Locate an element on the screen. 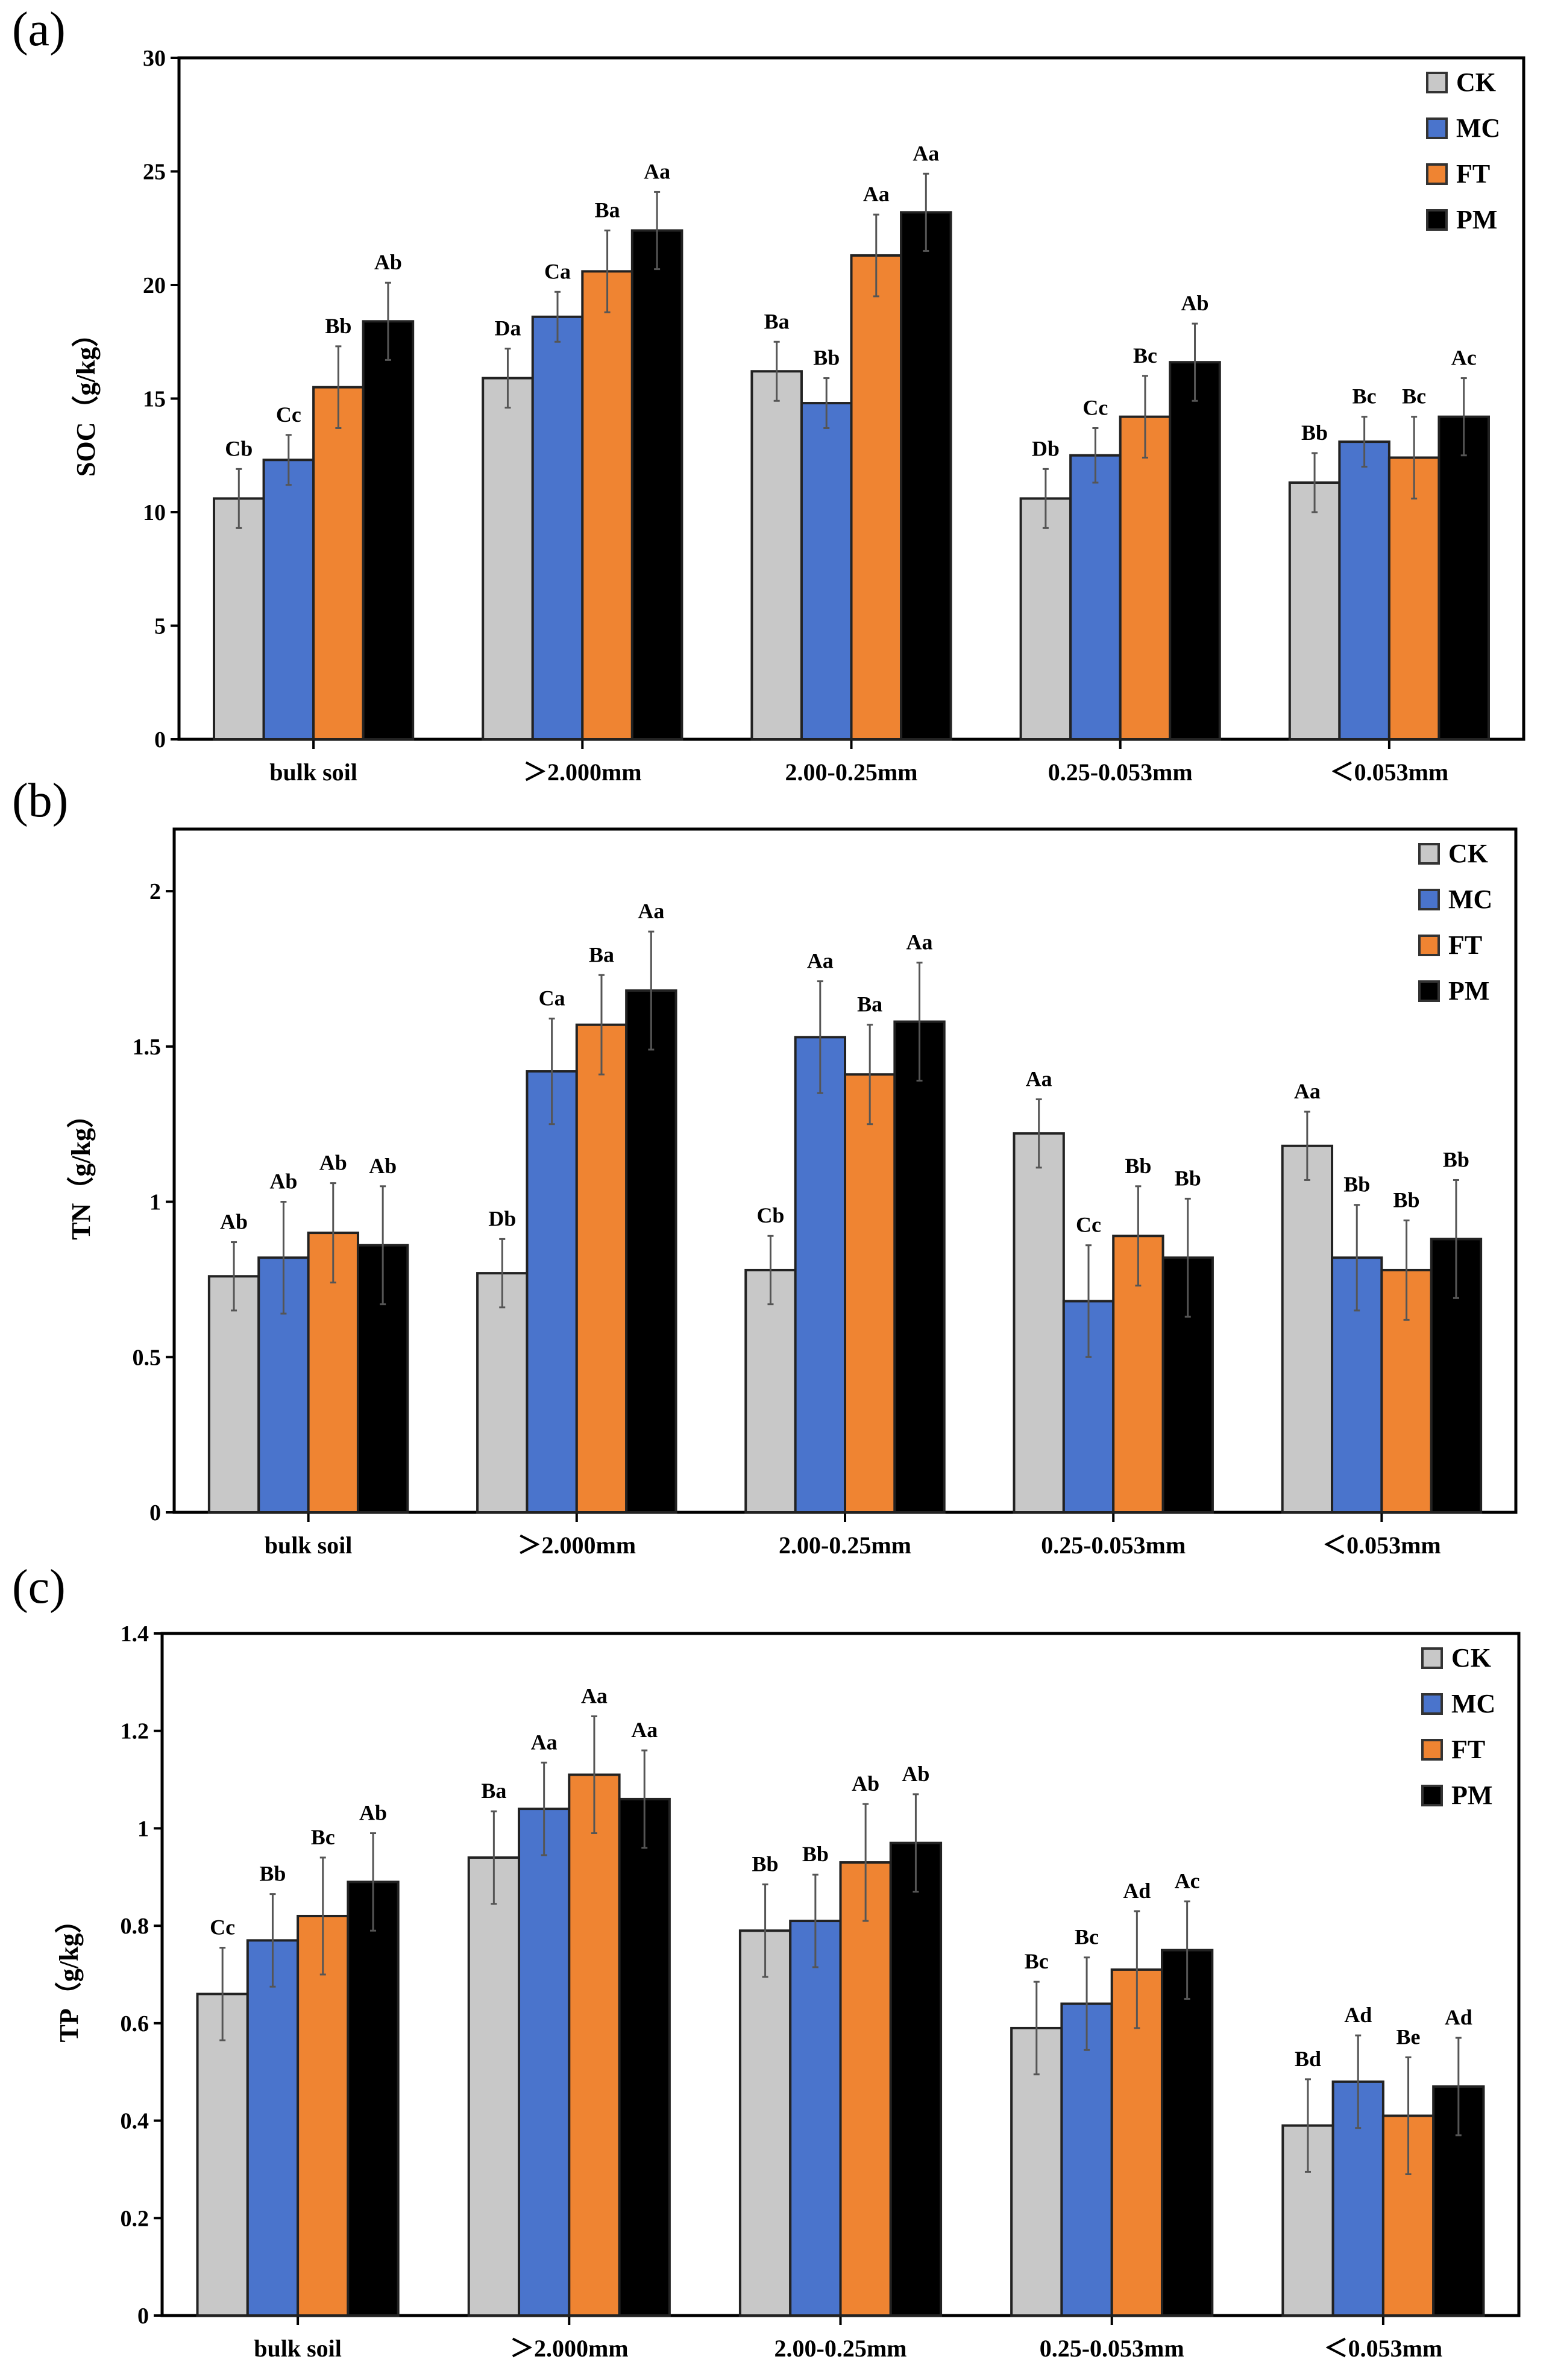  y-tick-label: 0.5 is located at coordinates (147, 1357).